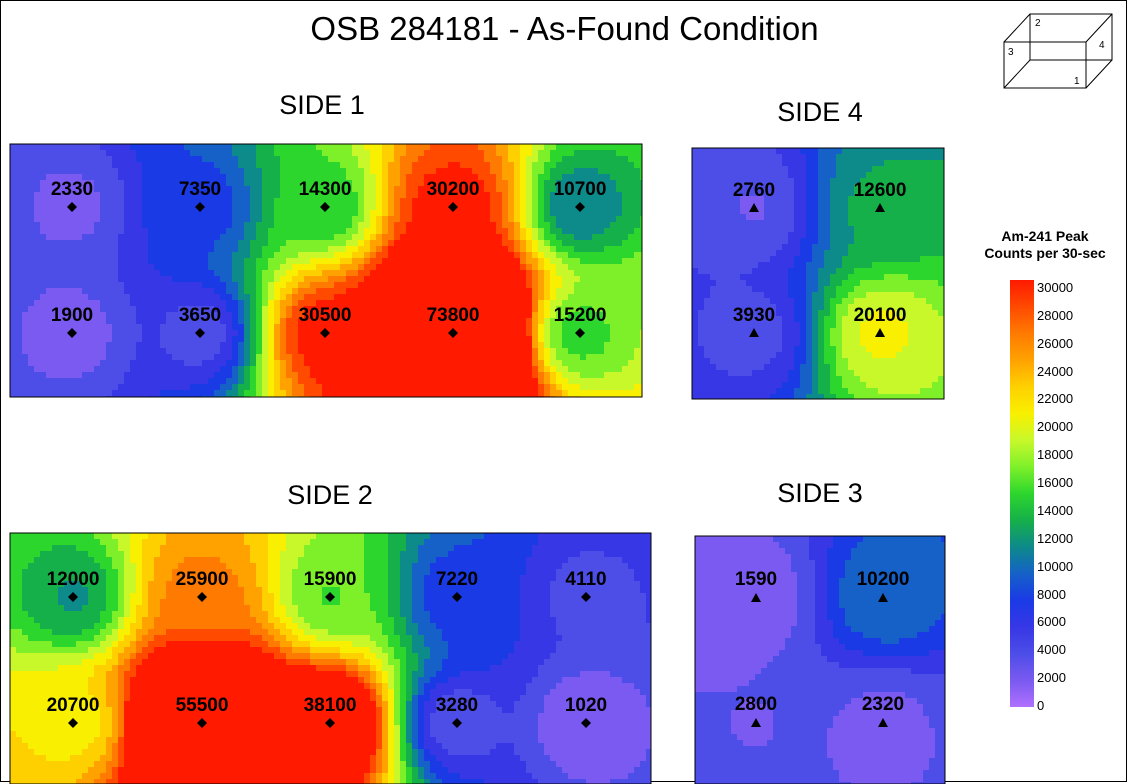  Describe the element at coordinates (1041, 705) in the screenshot. I see `legend-tick: 0` at that location.